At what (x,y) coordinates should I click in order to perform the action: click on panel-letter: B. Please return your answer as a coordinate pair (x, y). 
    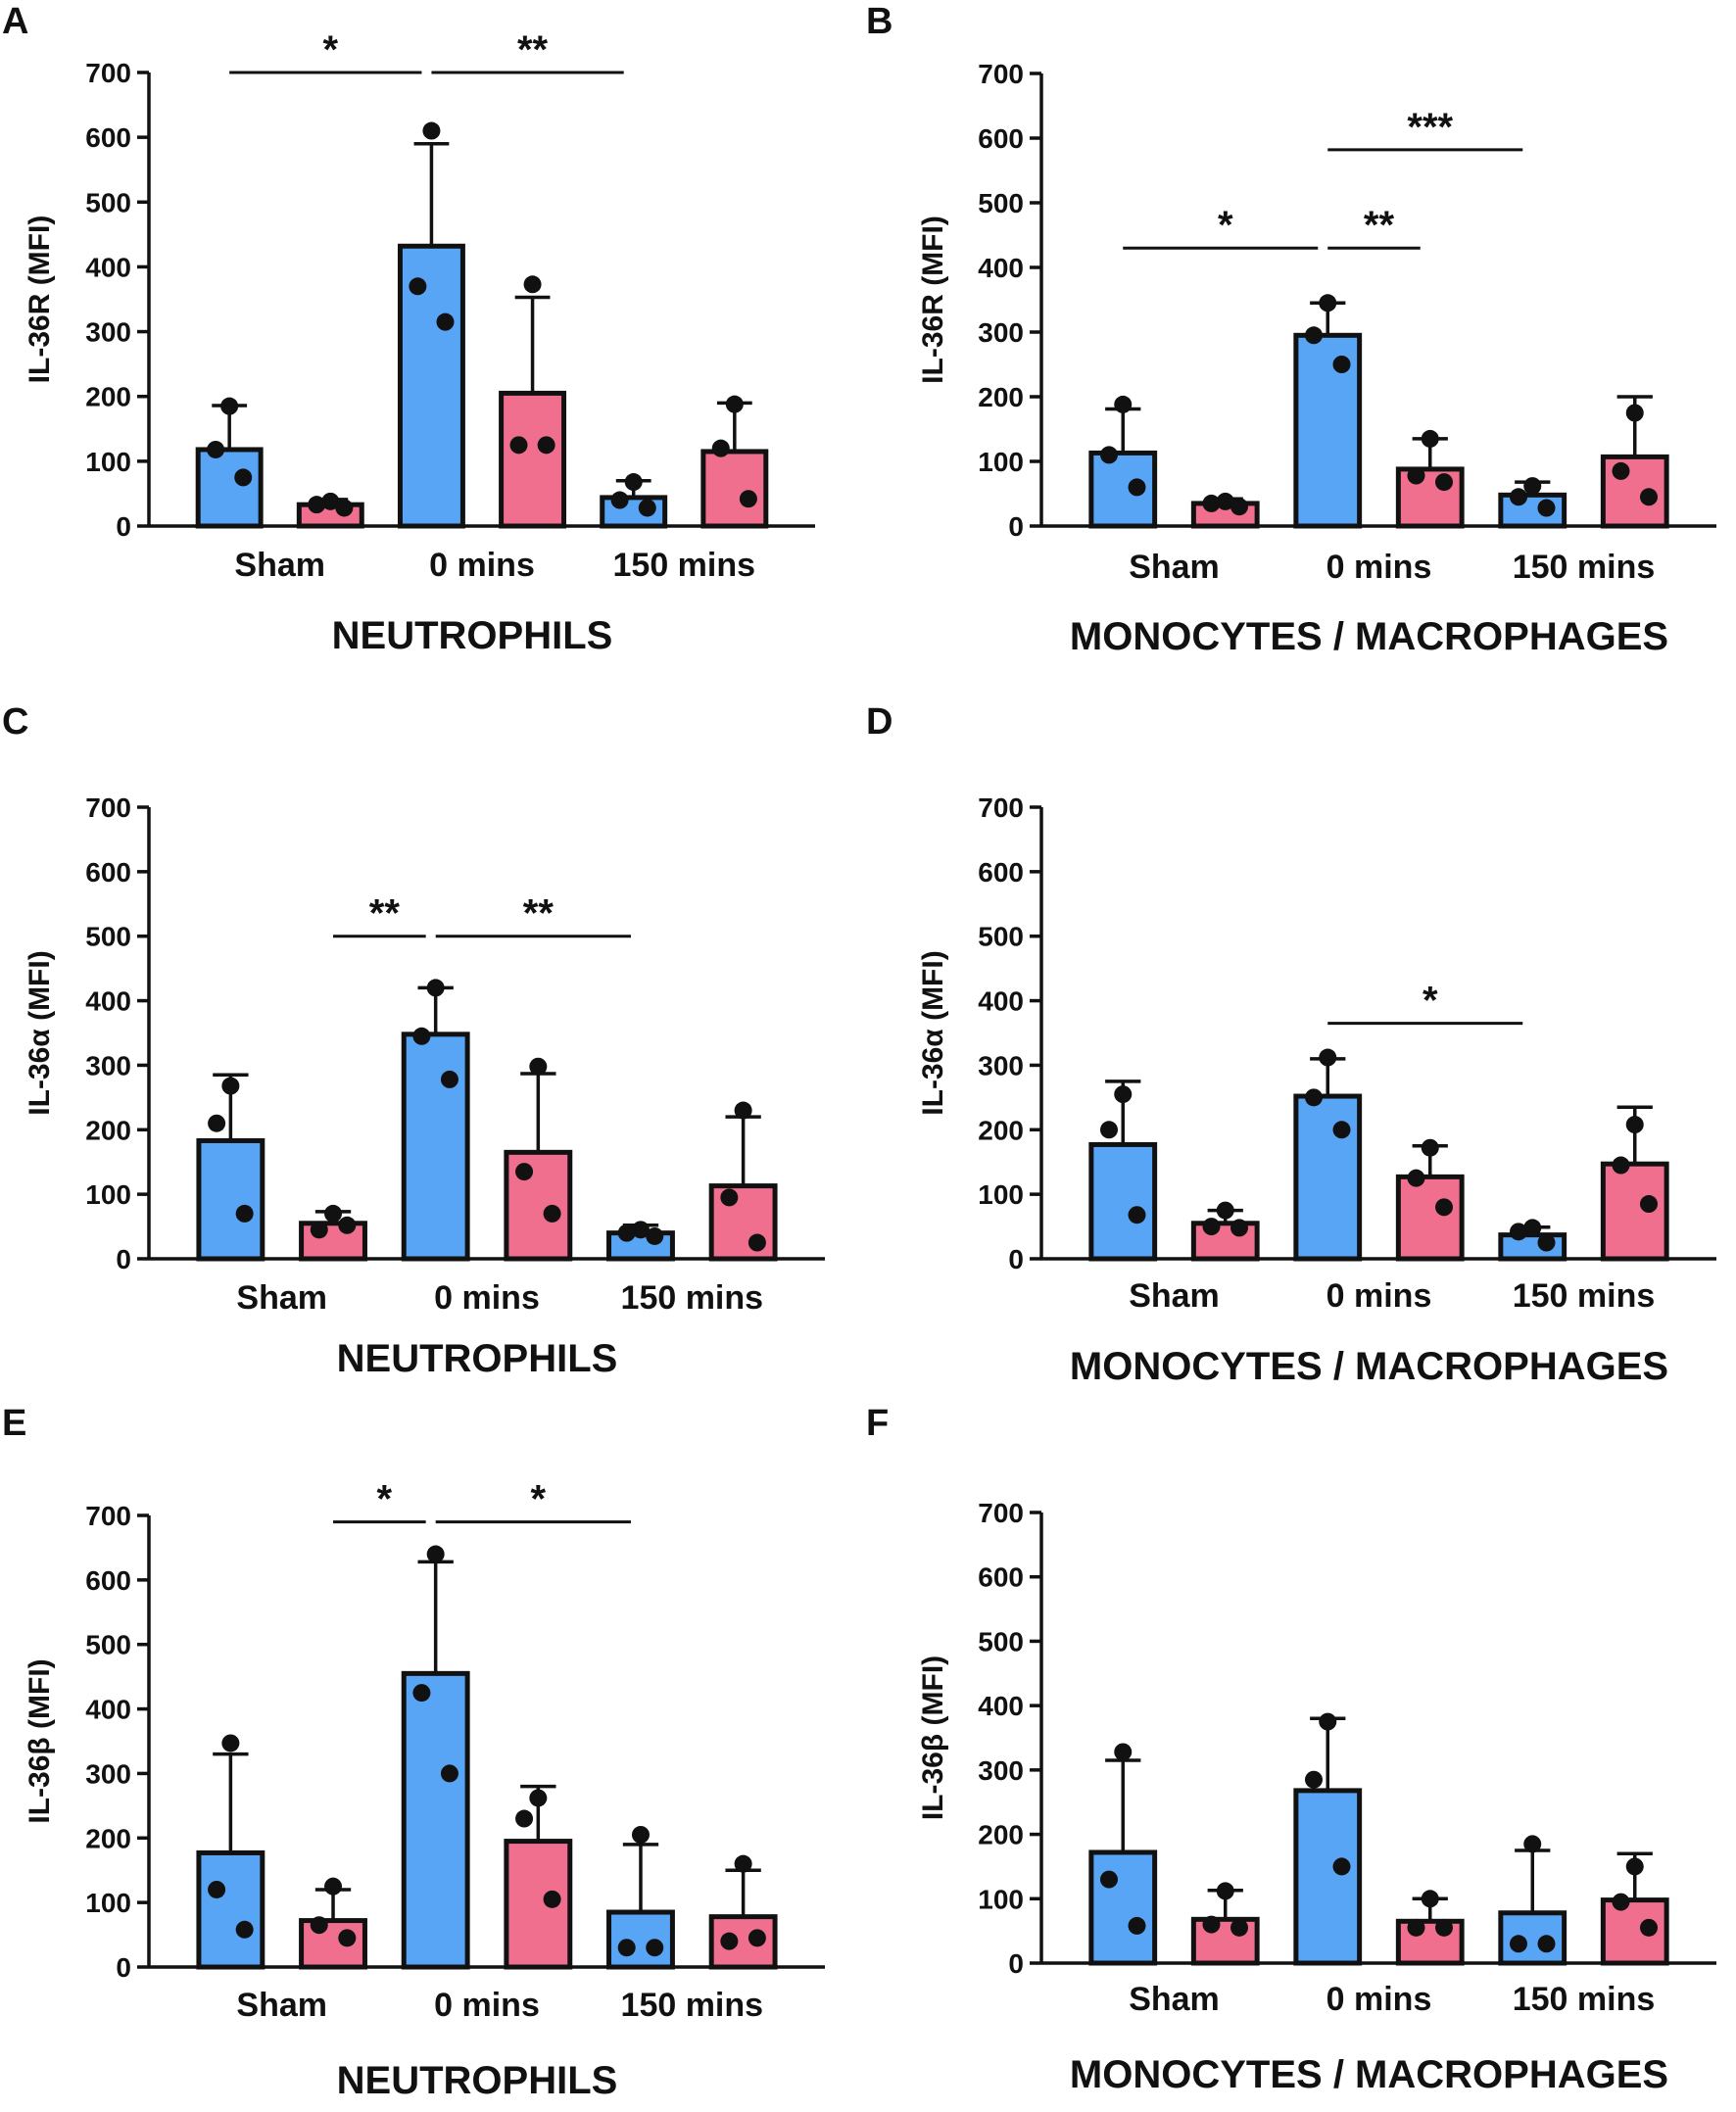
    Looking at the image, I should click on (879, 21).